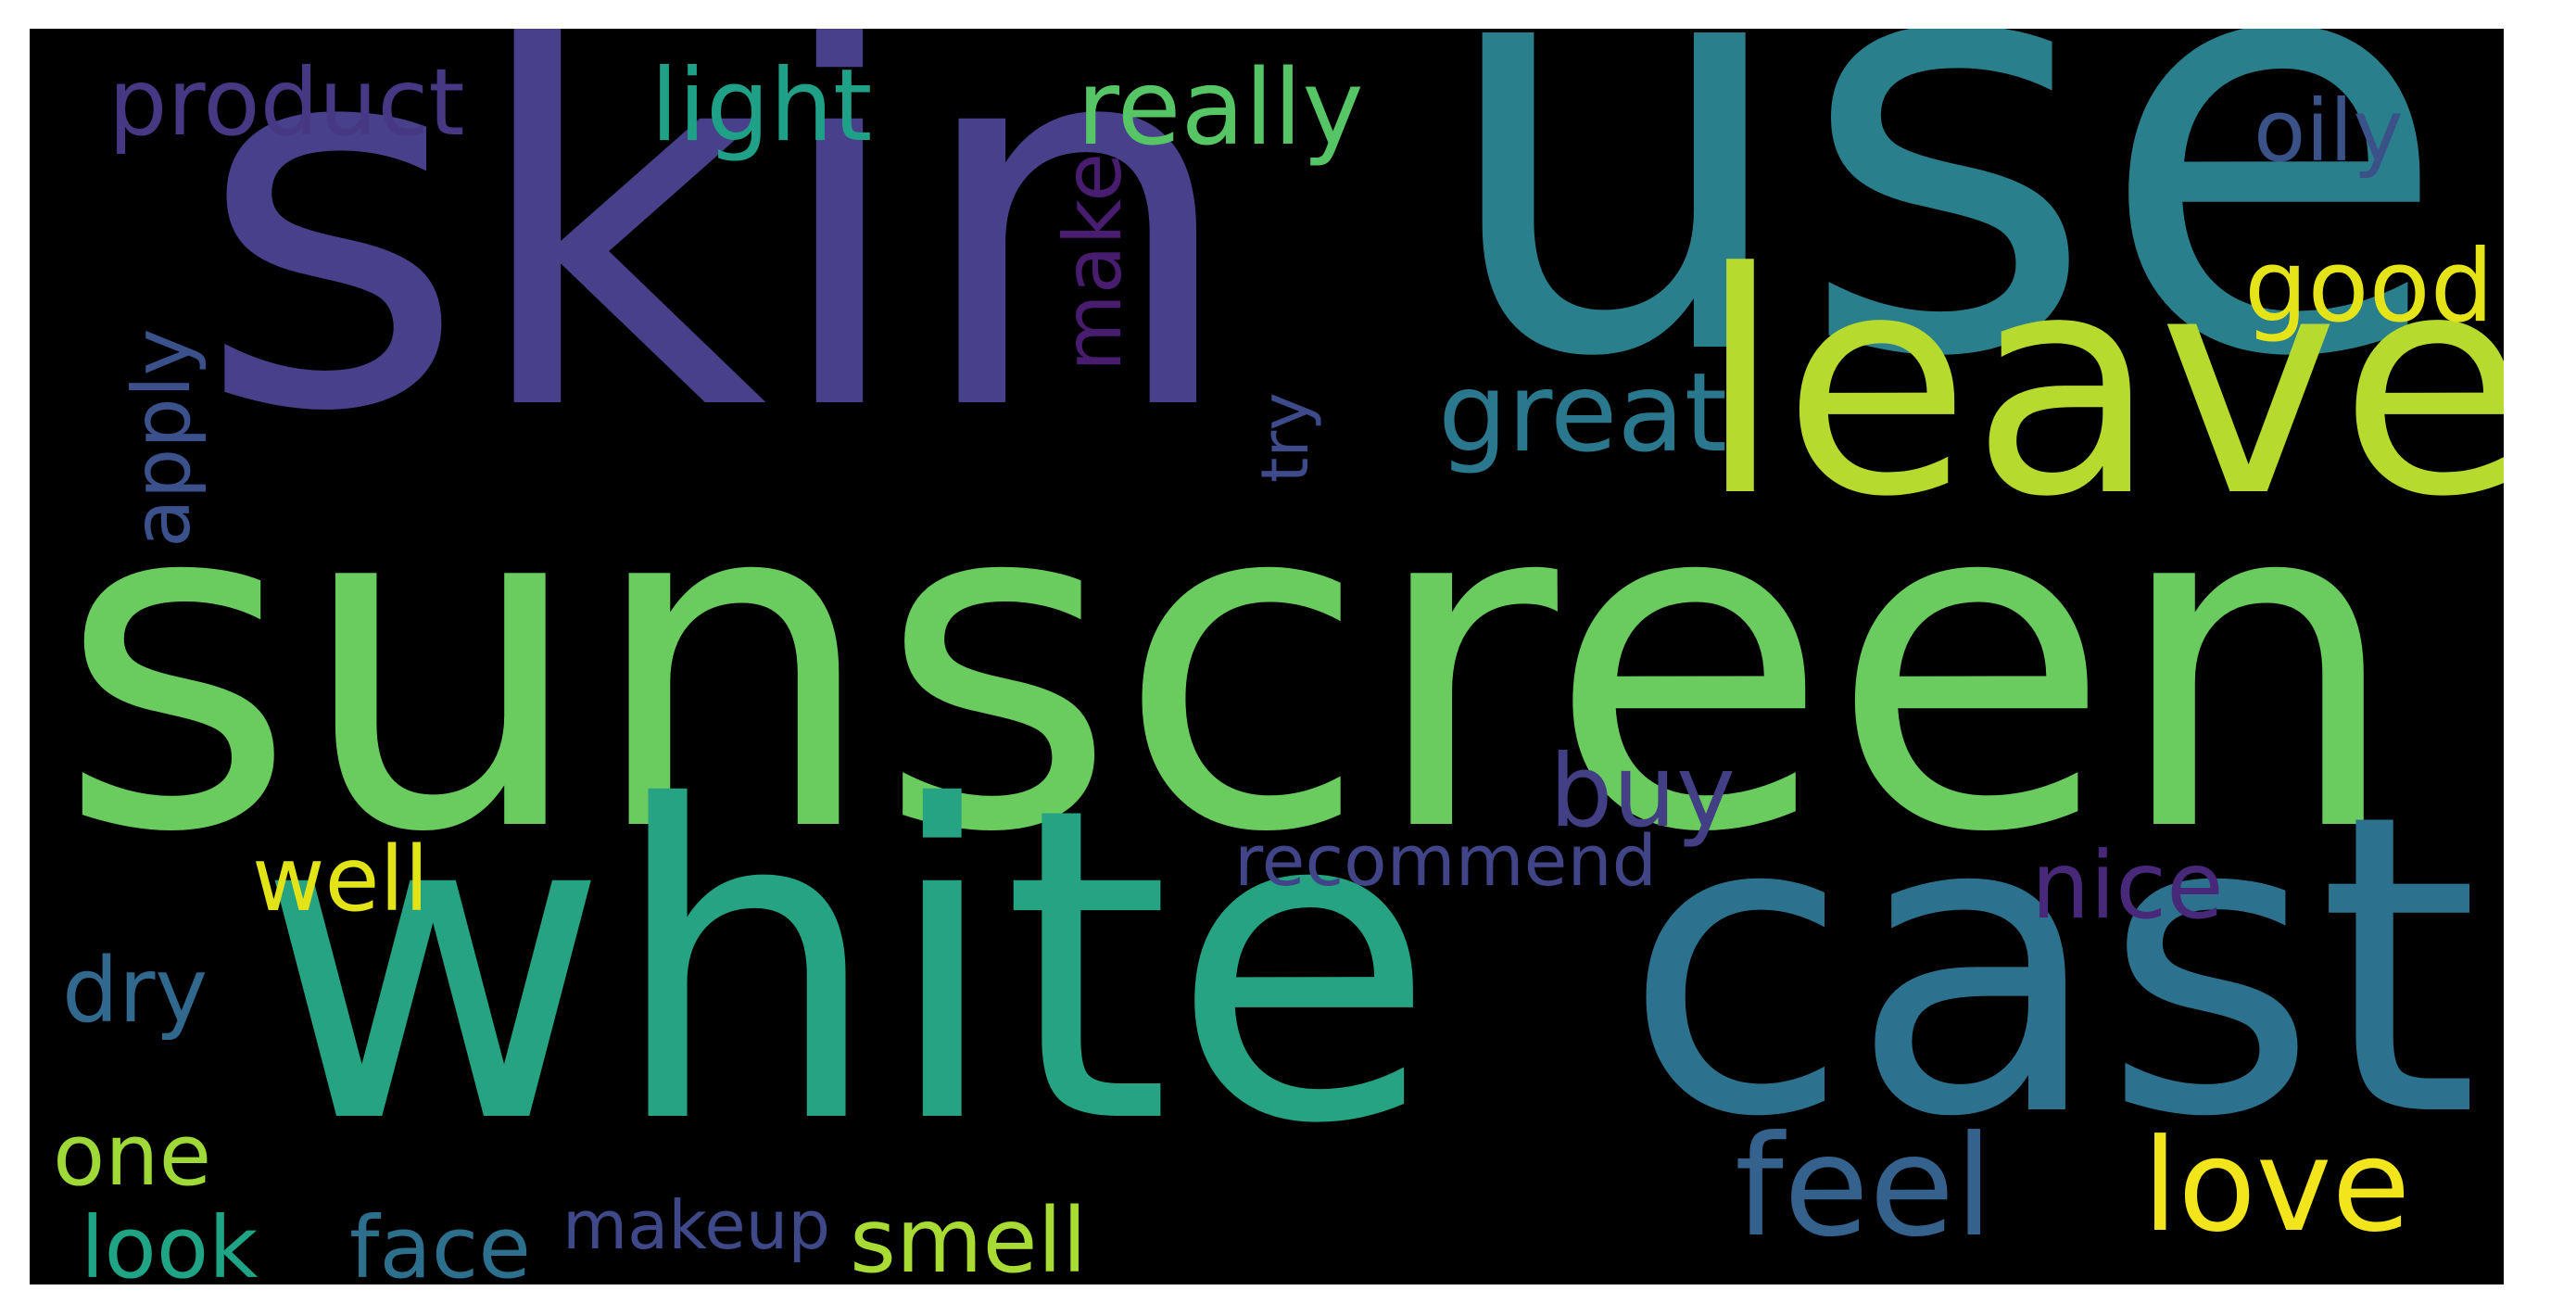  Describe the element at coordinates (1642, 792) in the screenshot. I see `word-buy: buy` at that location.